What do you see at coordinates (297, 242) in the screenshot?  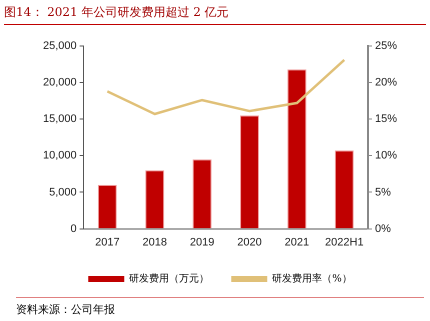 I see `x-tick-label: 2021` at bounding box center [297, 242].